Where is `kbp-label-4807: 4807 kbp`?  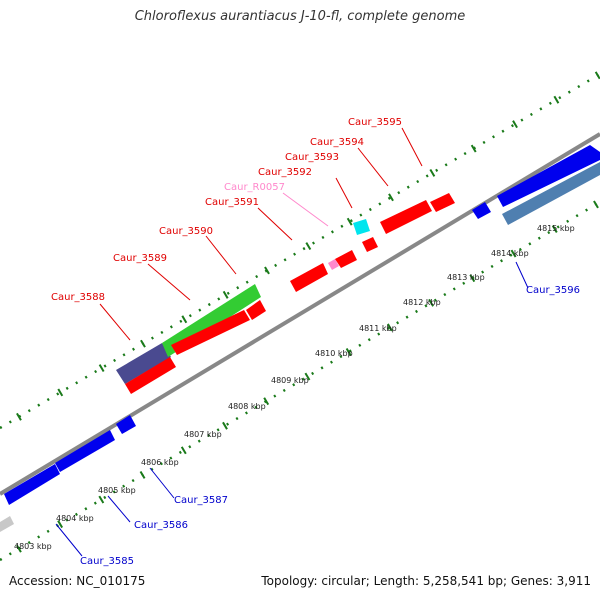 kbp-label-4807: 4807 kbp is located at coordinates (203, 434).